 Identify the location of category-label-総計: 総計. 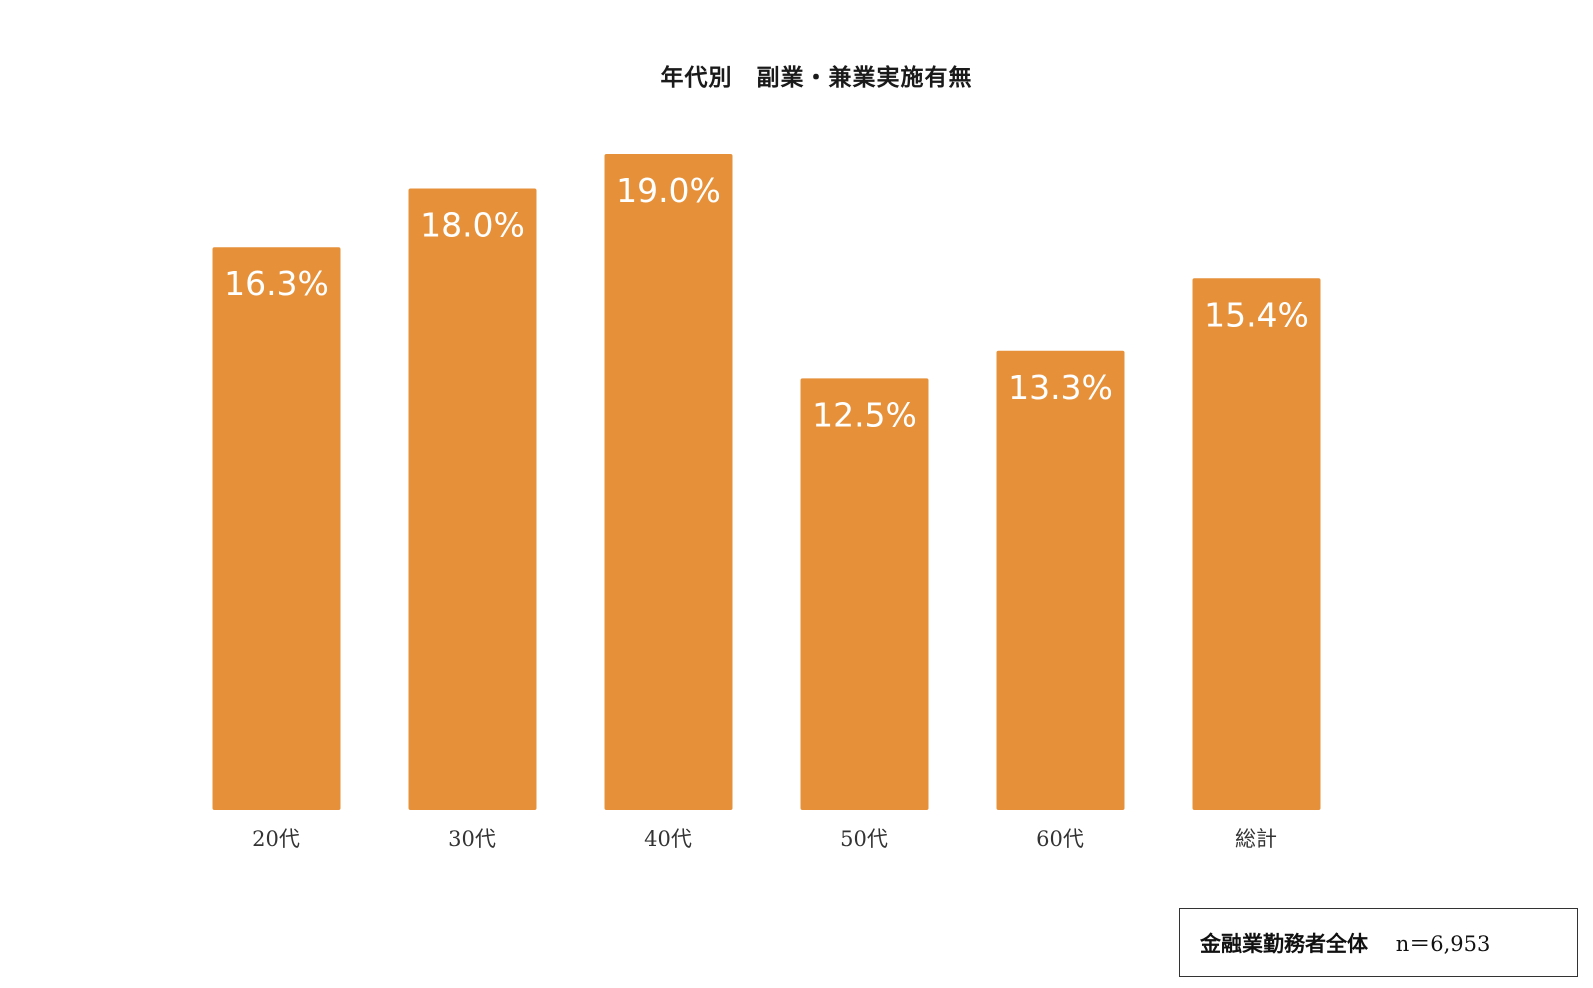
(1256, 839).